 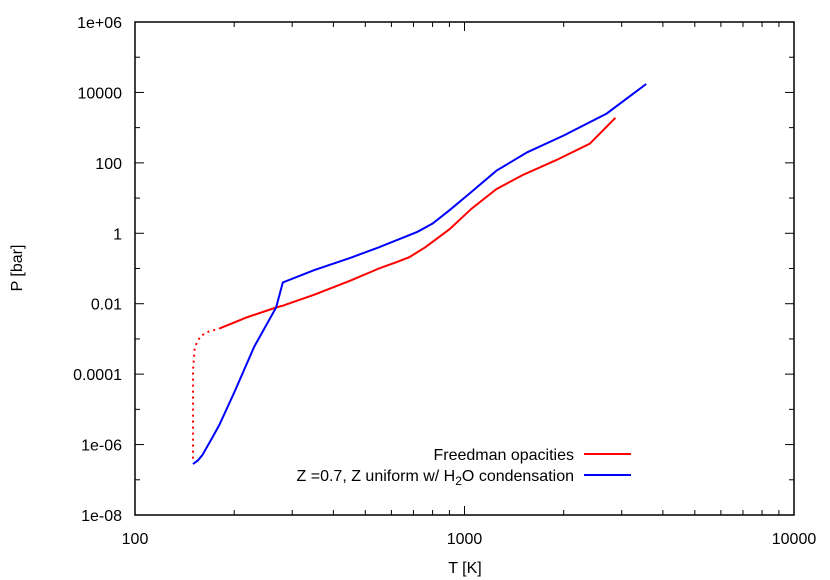 What do you see at coordinates (106, 305) in the screenshot?
I see `y-tick-label: 0.01` at bounding box center [106, 305].